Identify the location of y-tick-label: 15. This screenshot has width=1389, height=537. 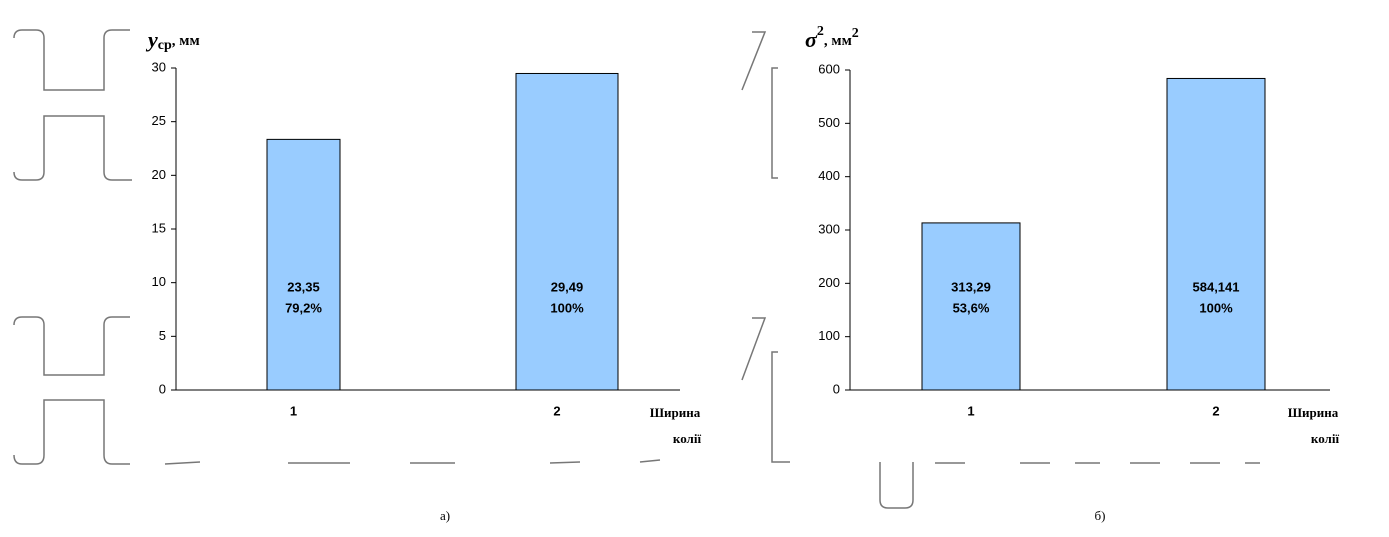
(159, 227).